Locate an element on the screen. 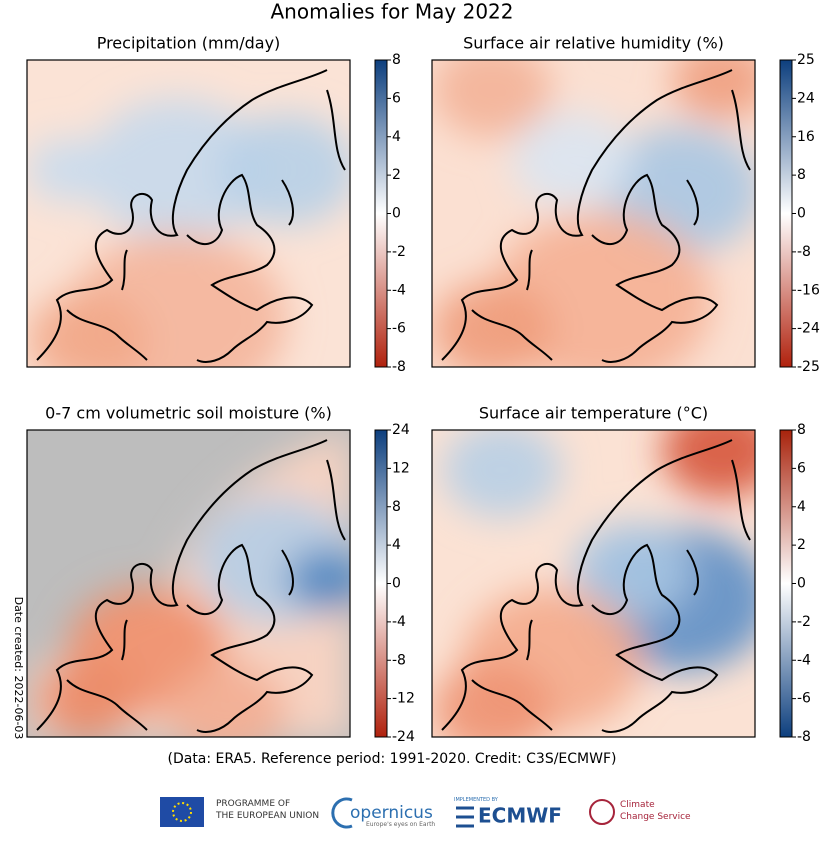 The width and height of the screenshot is (840, 844). eu-stars is located at coordinates (182, 812).